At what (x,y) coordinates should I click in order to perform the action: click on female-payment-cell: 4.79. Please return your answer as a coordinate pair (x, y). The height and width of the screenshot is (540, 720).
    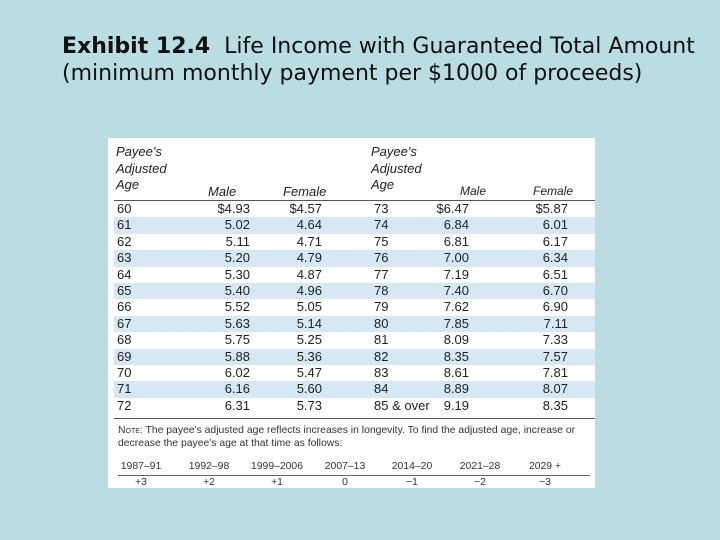
    Looking at the image, I should click on (286, 258).